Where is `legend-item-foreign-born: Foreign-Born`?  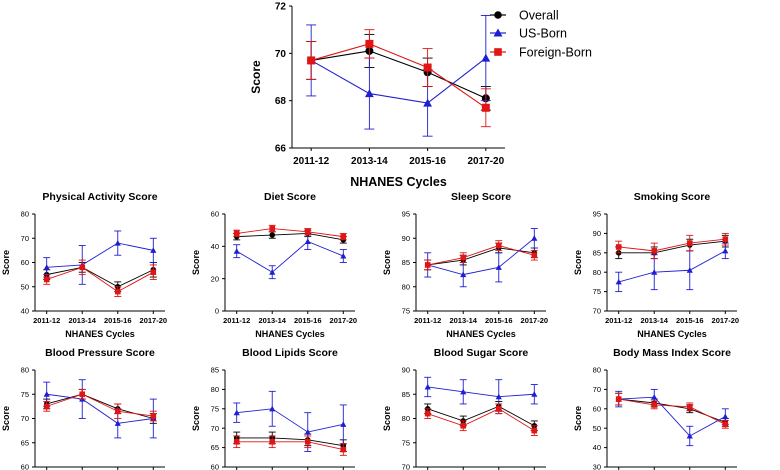 legend-item-foreign-born: Foreign-Born is located at coordinates (541, 53).